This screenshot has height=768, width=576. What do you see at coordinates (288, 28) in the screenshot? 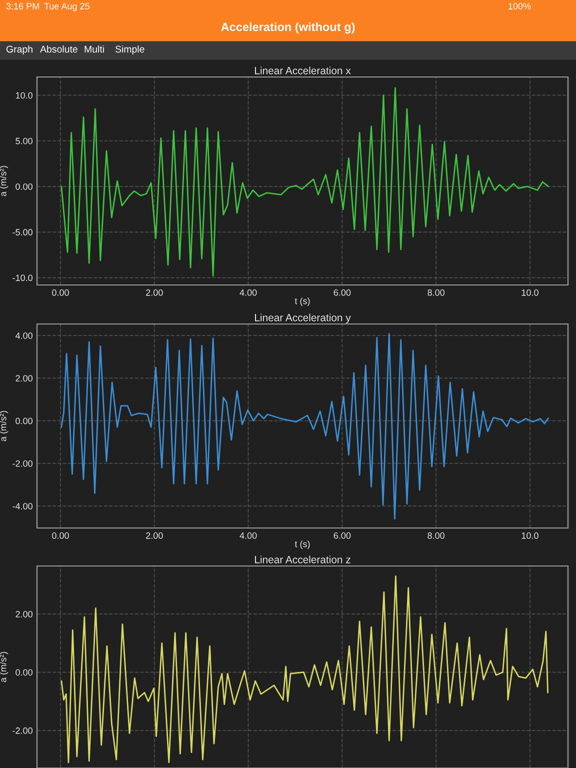
I see `text: Acceleration (without g)` at bounding box center [288, 28].